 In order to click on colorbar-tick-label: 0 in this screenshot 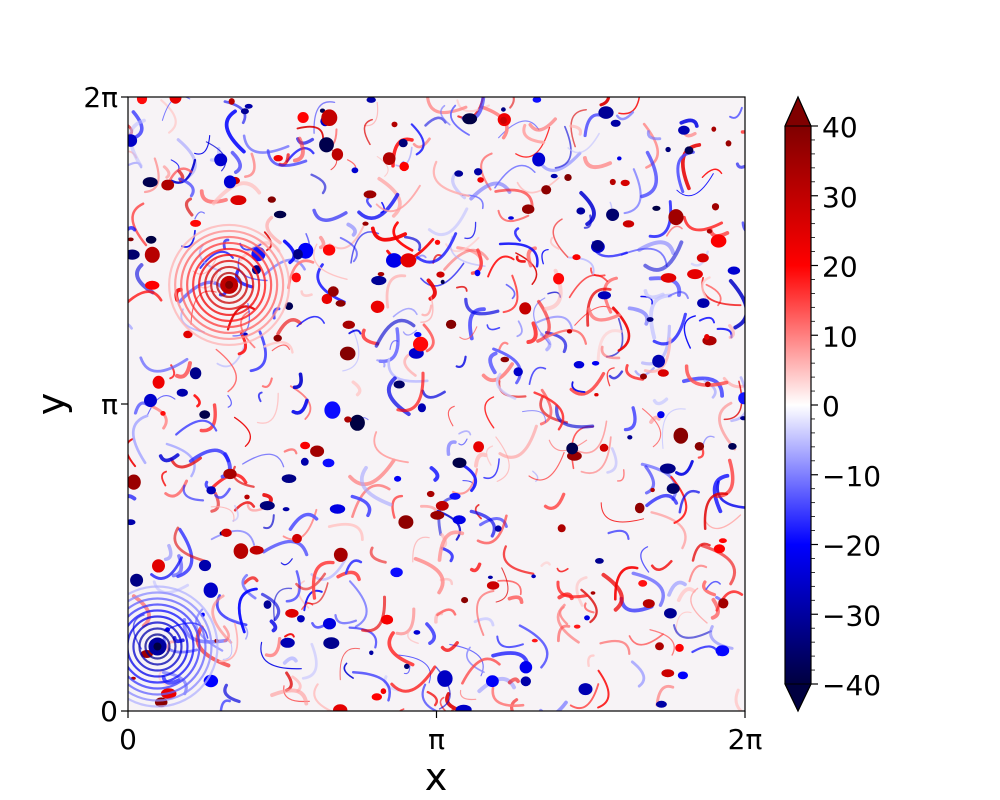, I will do `click(831, 406)`.